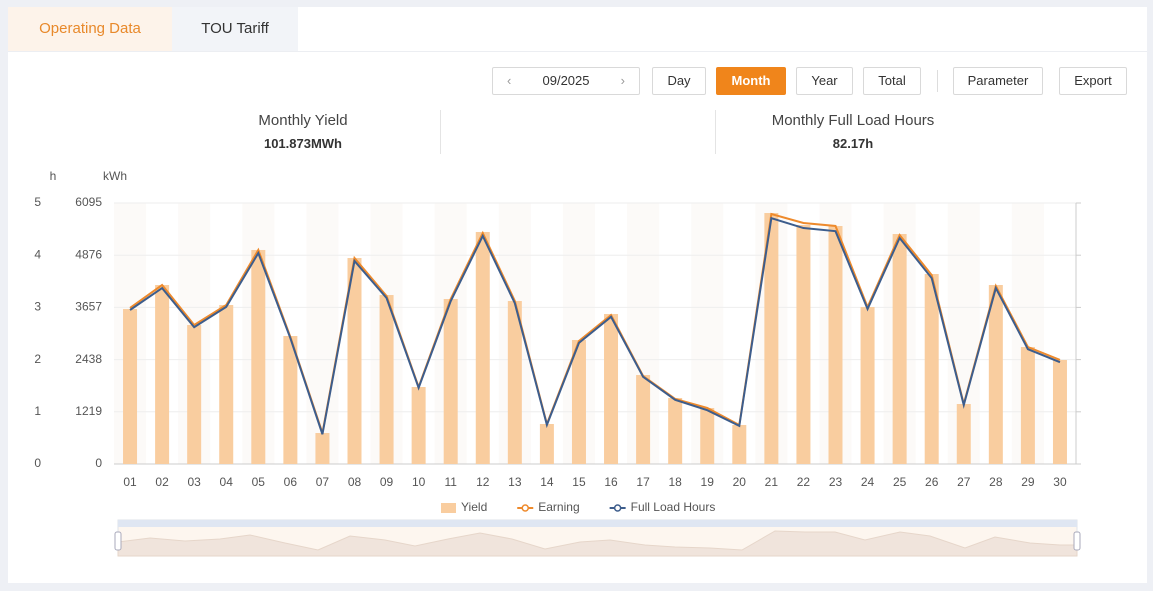 The width and height of the screenshot is (1153, 591). Describe the element at coordinates (1060, 482) in the screenshot. I see `x-tick-label: 30` at that location.